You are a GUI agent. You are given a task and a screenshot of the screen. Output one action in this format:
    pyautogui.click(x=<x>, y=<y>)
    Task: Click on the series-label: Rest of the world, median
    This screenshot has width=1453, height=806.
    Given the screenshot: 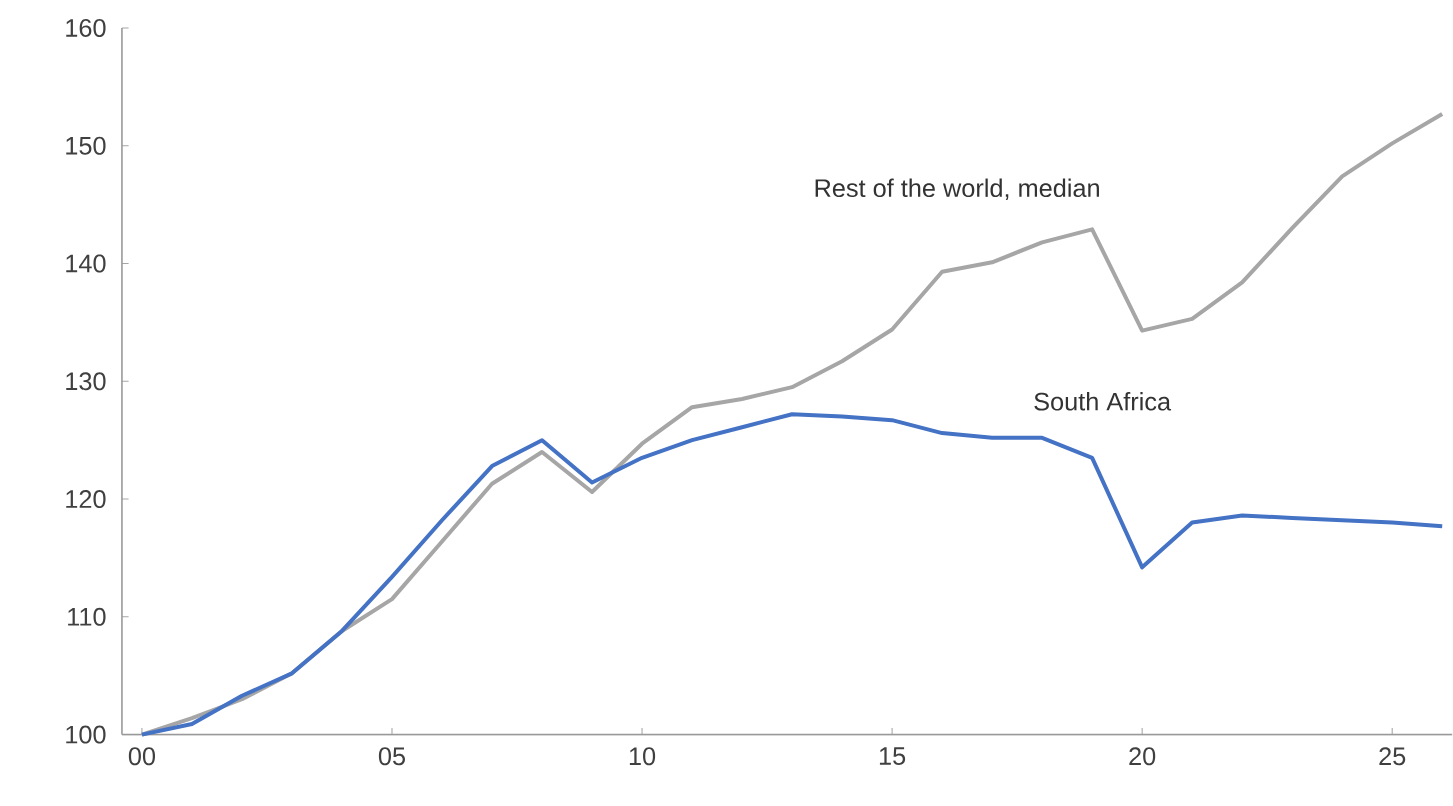 What is the action you would take?
    pyautogui.click(x=957, y=189)
    